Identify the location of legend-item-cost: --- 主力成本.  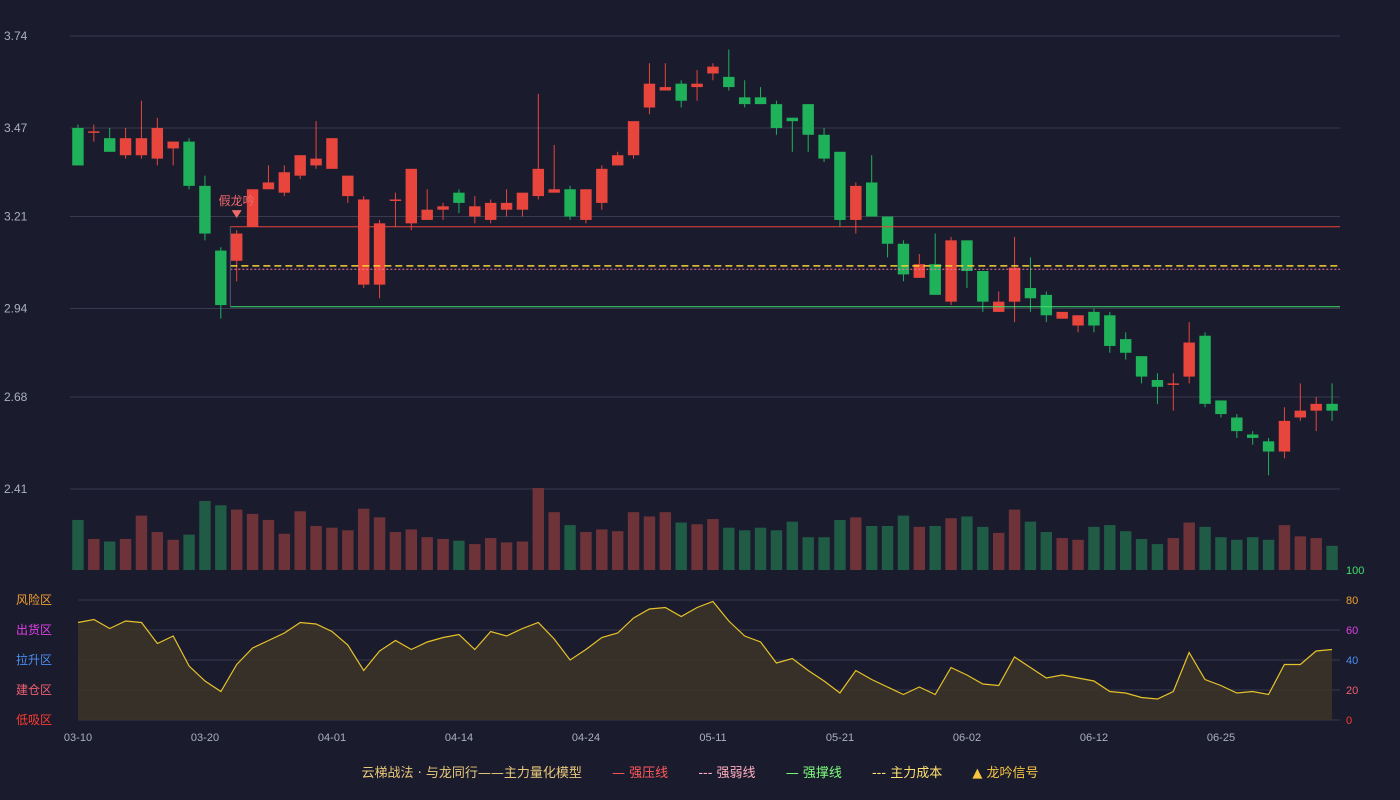
(907, 773).